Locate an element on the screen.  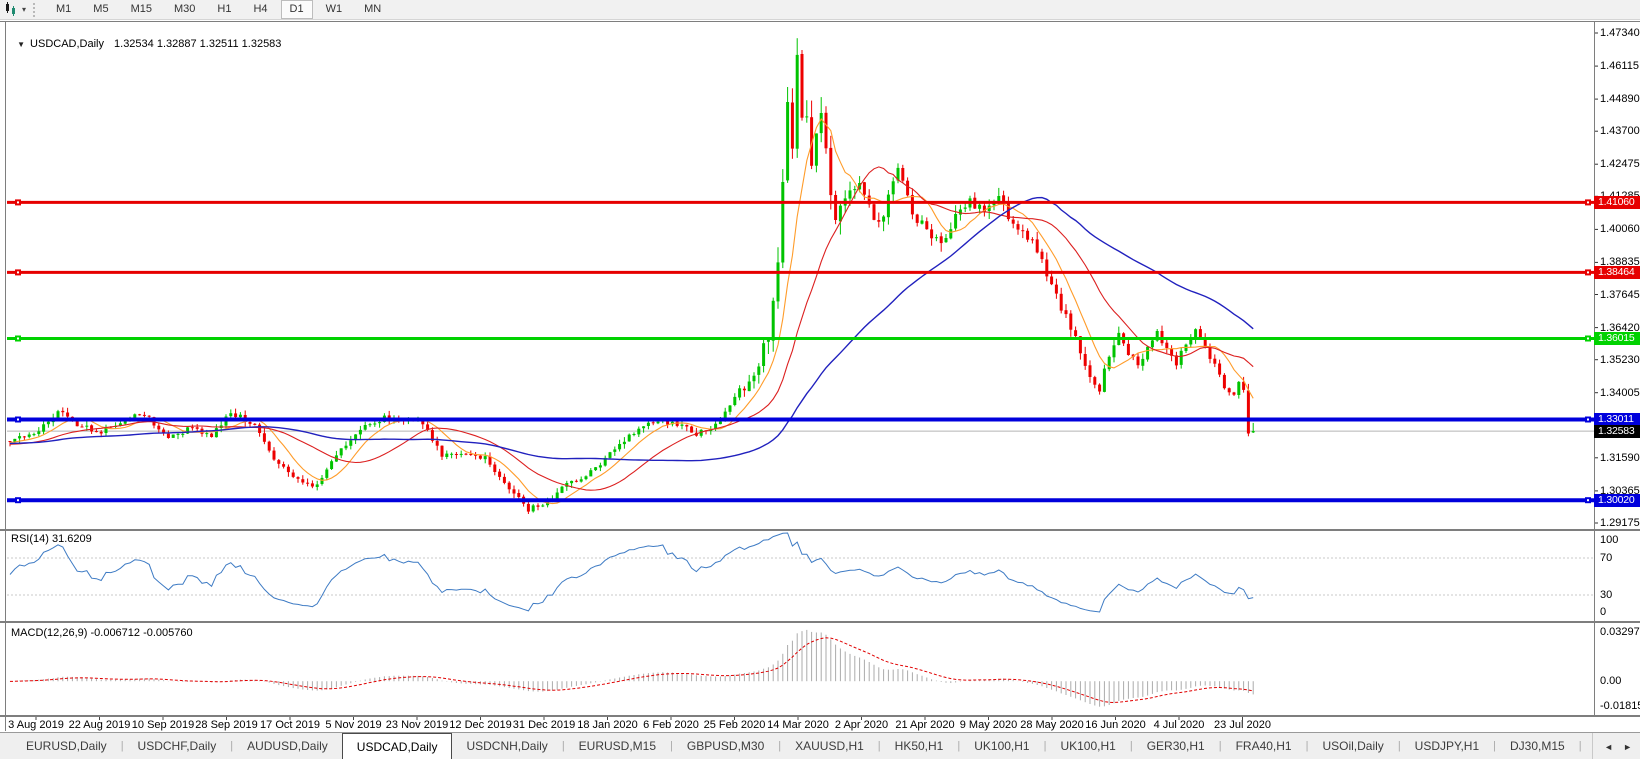
timeframe-button-H4: H4 is located at coordinates (260, 9).